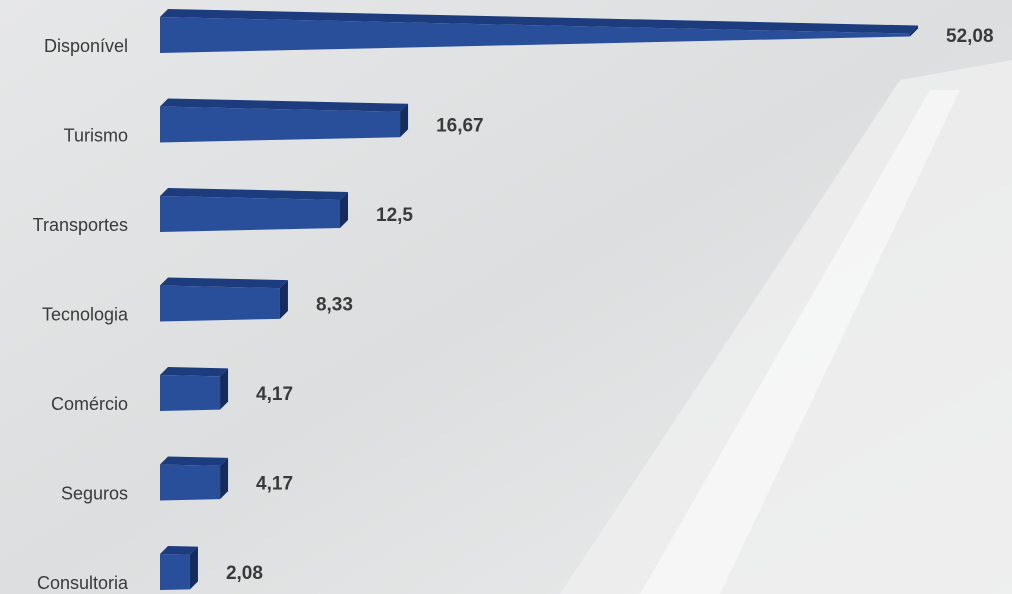 The height and width of the screenshot is (594, 1012). I want to click on category-label: Disponível, so click(86, 46).